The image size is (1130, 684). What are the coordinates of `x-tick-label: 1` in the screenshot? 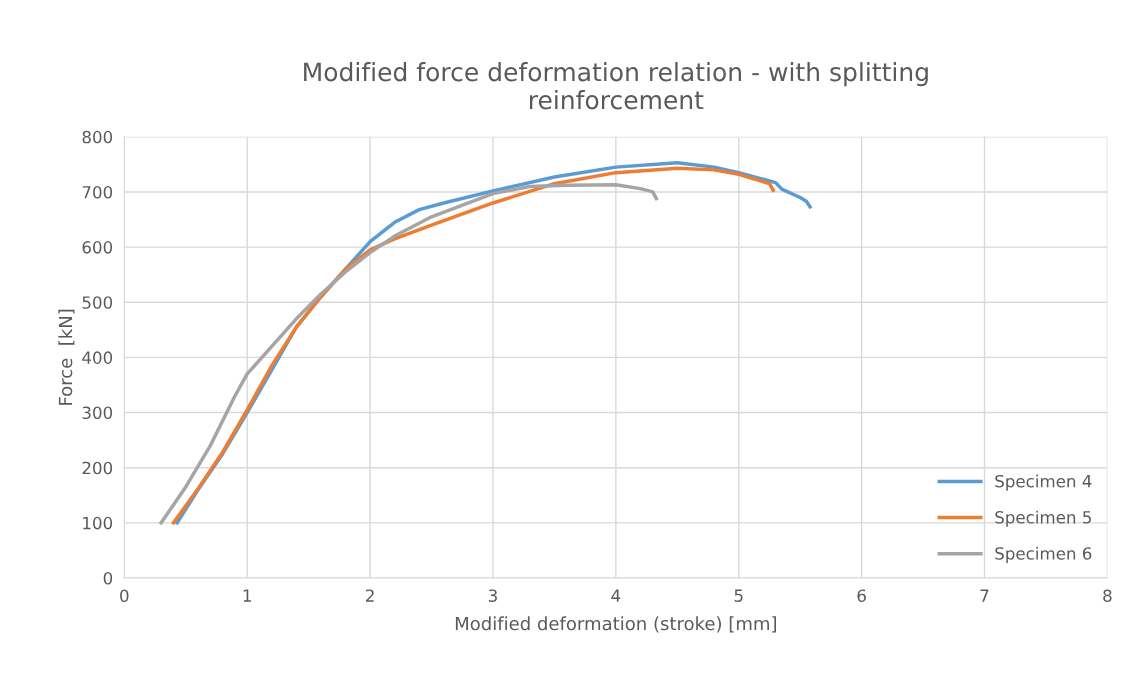 It's located at (247, 595).